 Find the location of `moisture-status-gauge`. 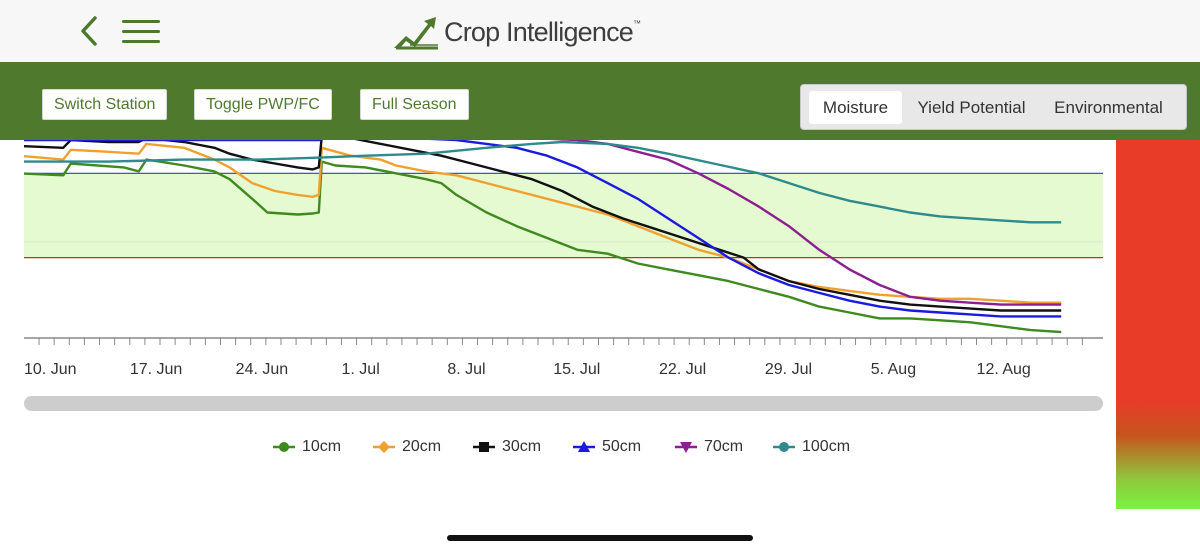

moisture-status-gauge is located at coordinates (1158, 324).